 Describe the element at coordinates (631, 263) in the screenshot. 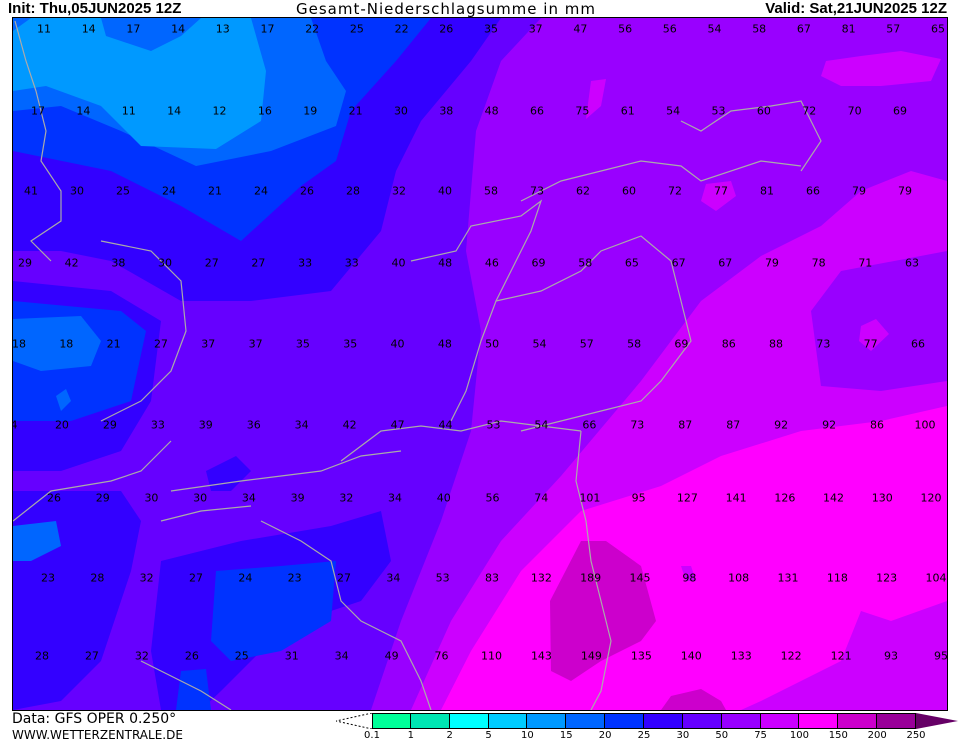

I see `grid-value: 65` at that location.